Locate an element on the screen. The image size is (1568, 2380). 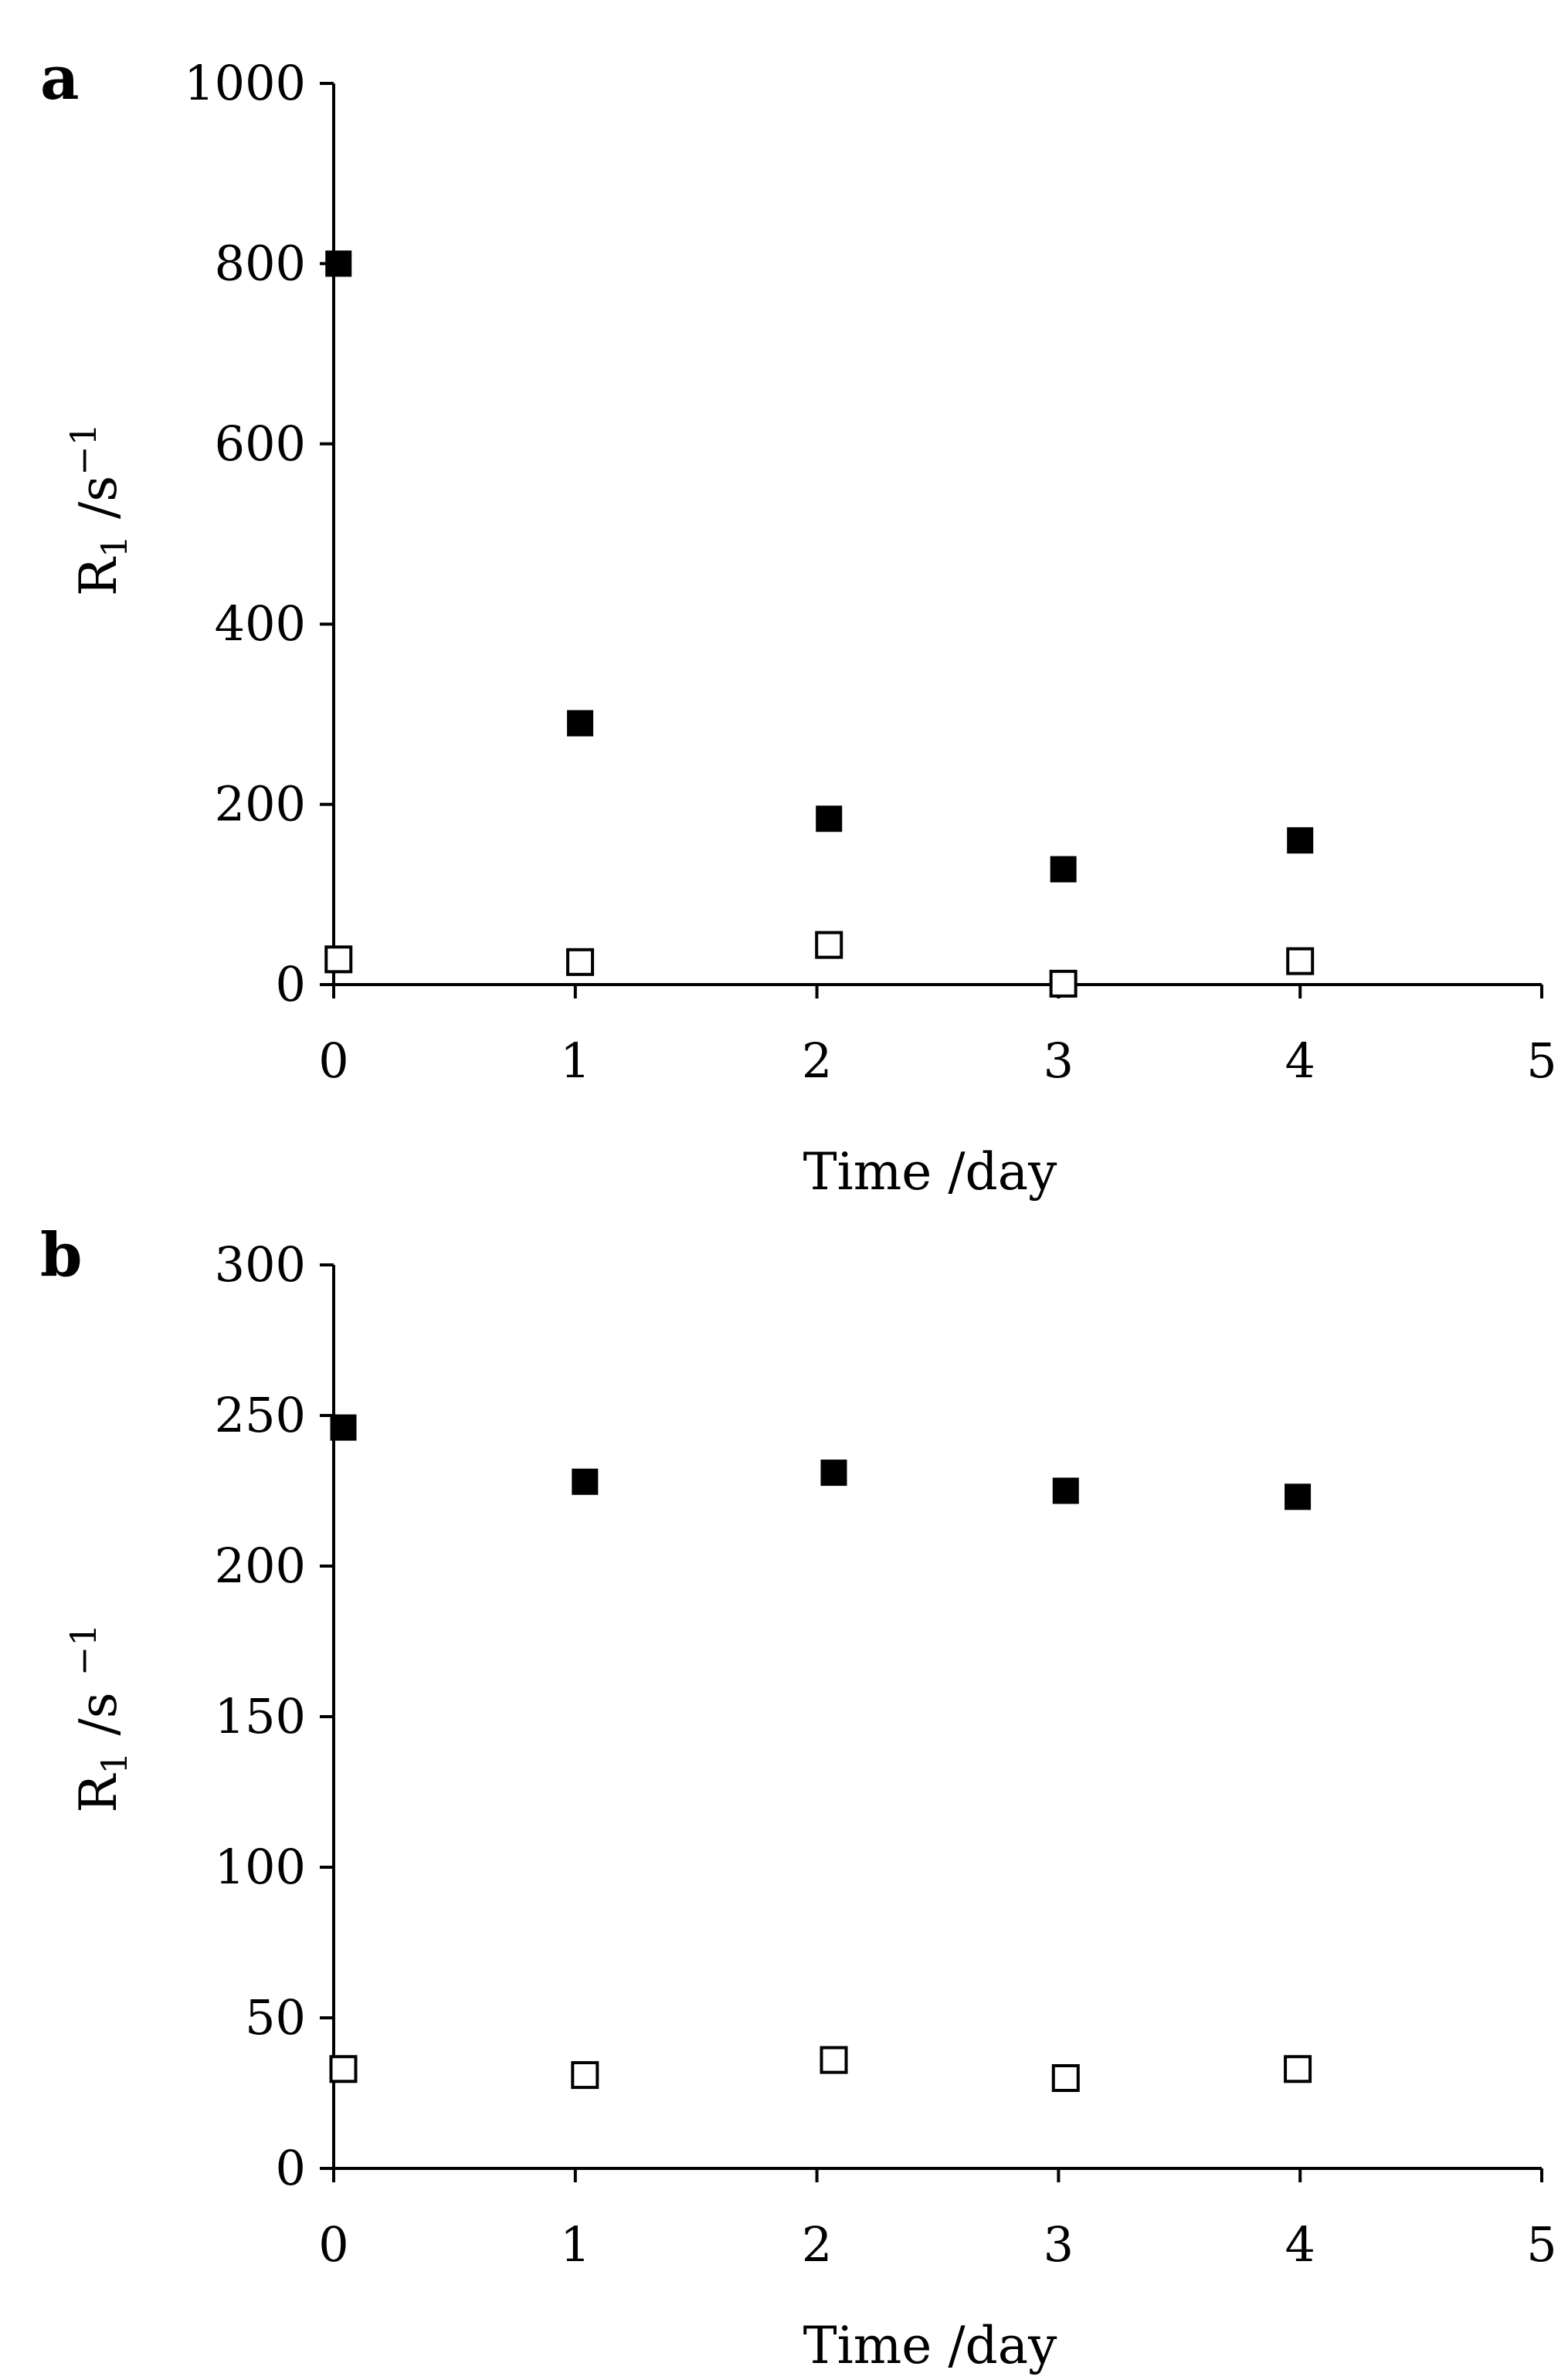
y-tick-label: 400 is located at coordinates (260, 623).